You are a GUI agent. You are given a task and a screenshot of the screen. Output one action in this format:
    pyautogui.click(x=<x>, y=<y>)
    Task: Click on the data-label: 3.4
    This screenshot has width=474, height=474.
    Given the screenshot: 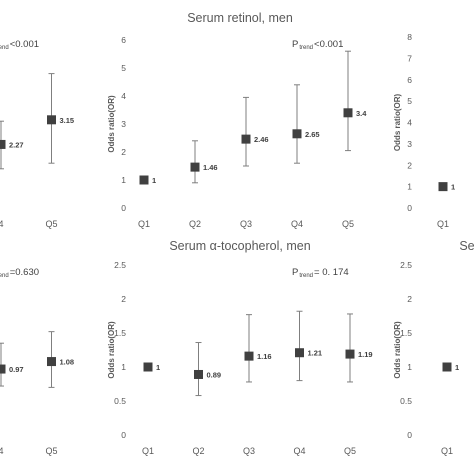 What is the action you would take?
    pyautogui.click(x=361, y=113)
    